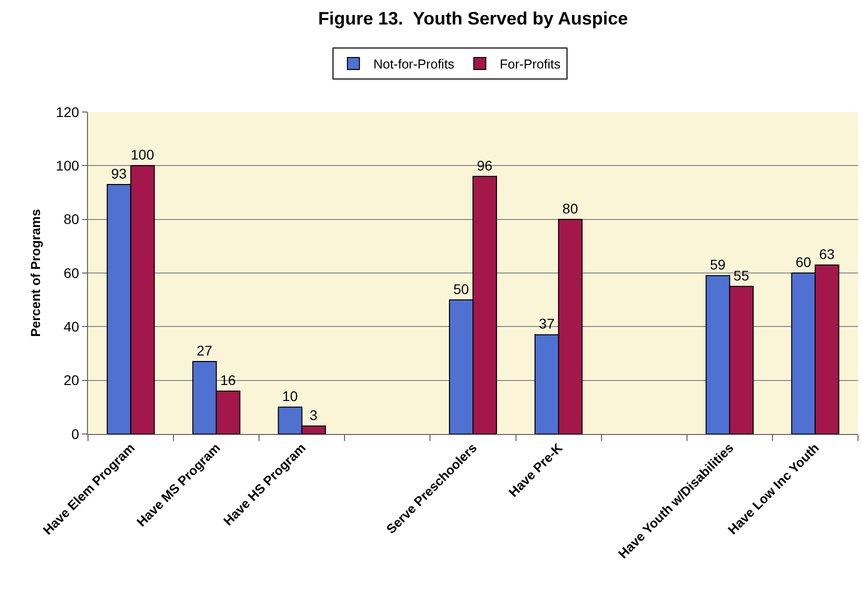 This screenshot has height=599, width=862. I want to click on data-label: 93, so click(119, 173).